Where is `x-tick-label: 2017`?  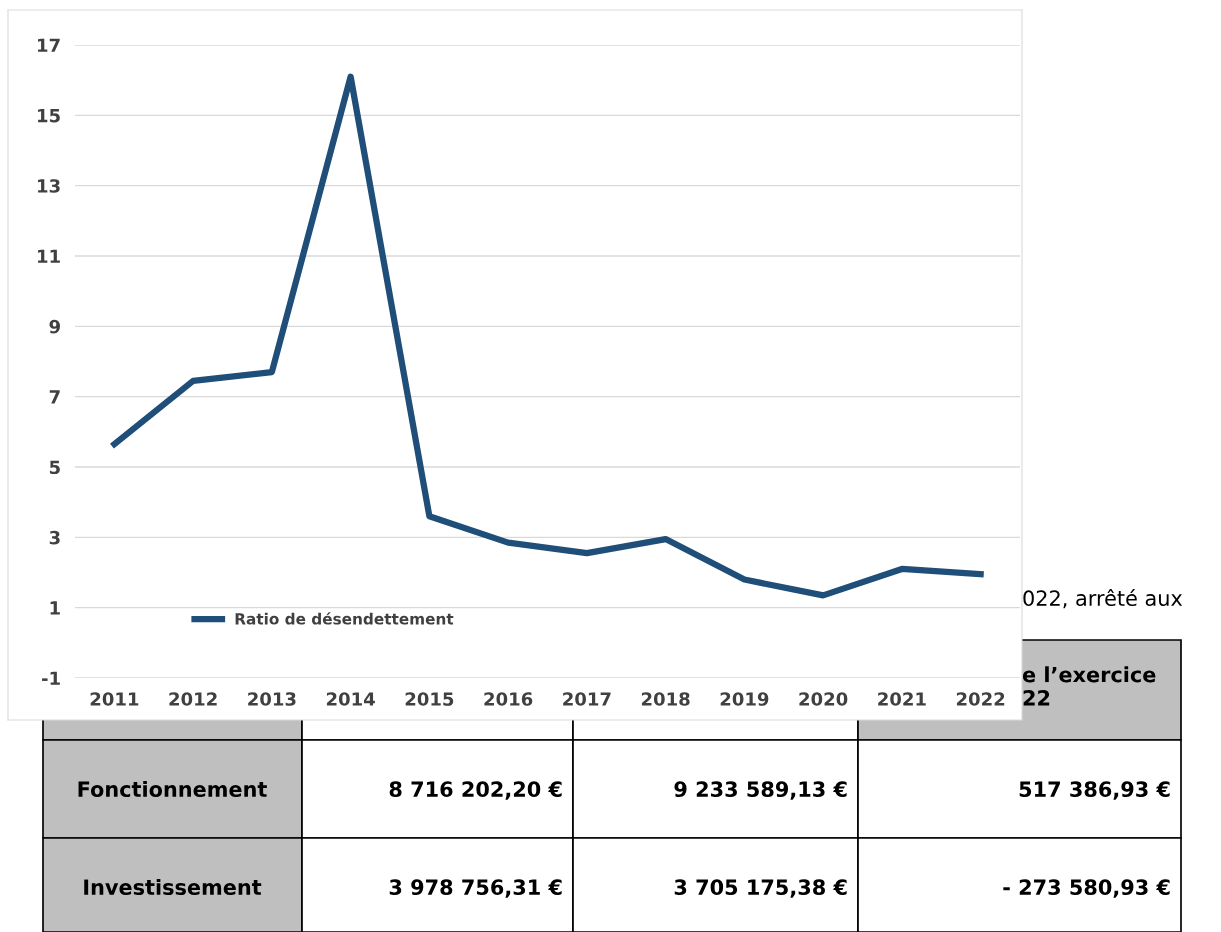 x-tick-label: 2017 is located at coordinates (587, 699).